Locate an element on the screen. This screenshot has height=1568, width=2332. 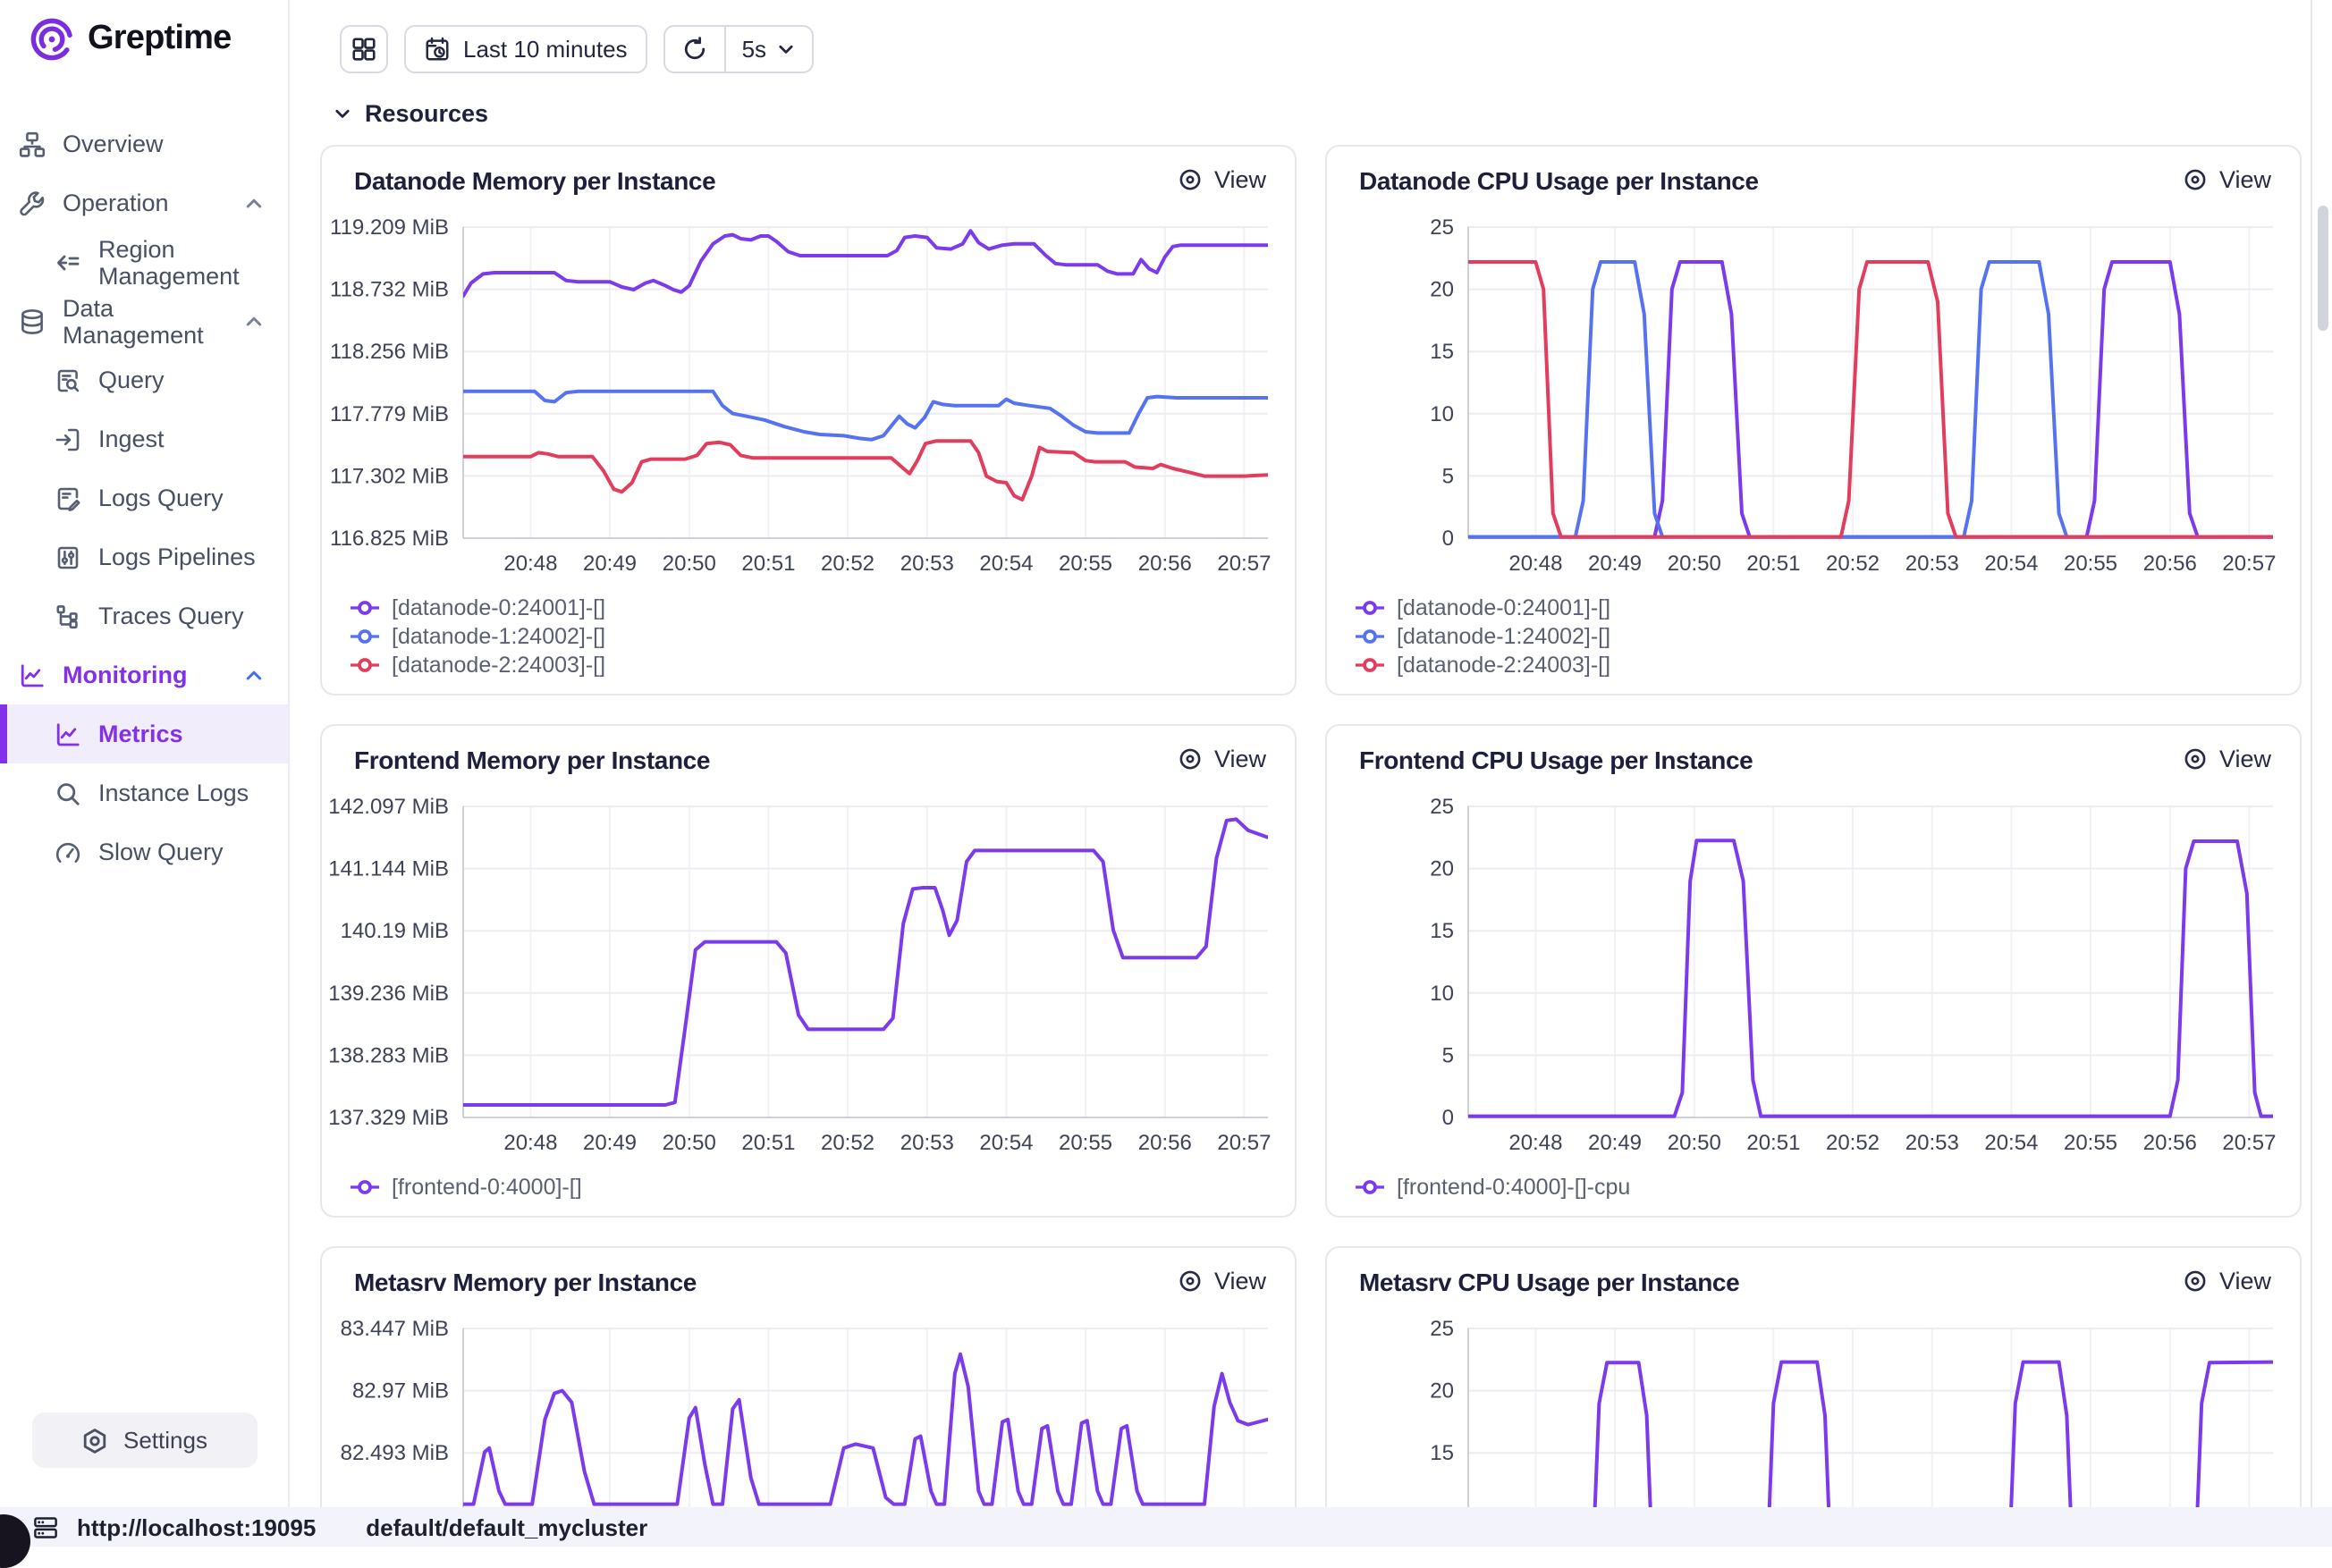
legend-item: [frontend-0:4000]-[]-cpu is located at coordinates (1827, 1186).